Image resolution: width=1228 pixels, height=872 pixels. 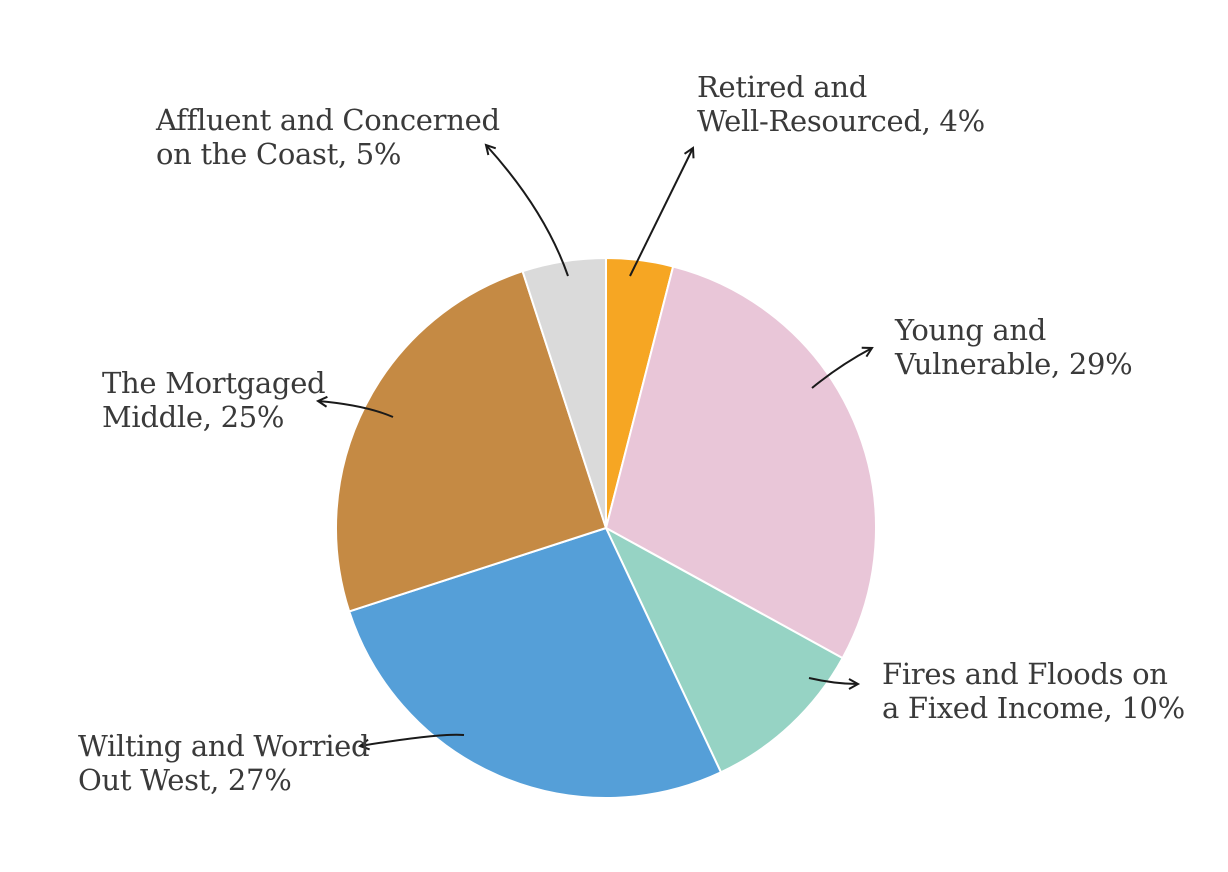 What do you see at coordinates (1013, 347) in the screenshot?
I see `label-slice-1: Young and Vulnerable, 29%` at bounding box center [1013, 347].